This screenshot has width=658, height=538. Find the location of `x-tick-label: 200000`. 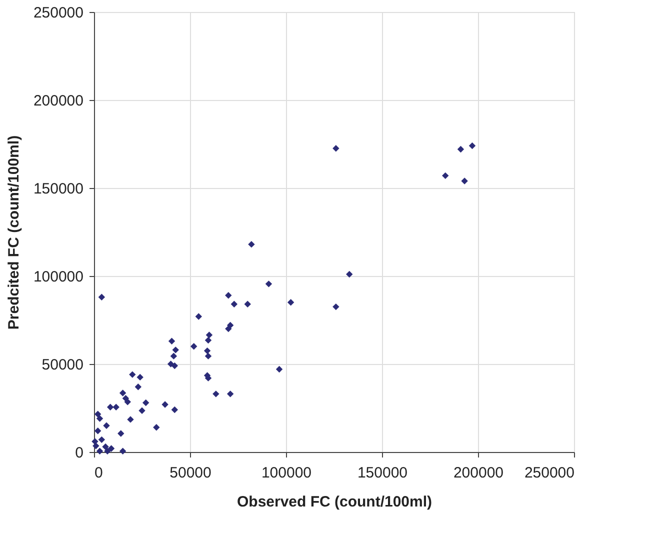

x-tick-label: 200000 is located at coordinates (478, 473).